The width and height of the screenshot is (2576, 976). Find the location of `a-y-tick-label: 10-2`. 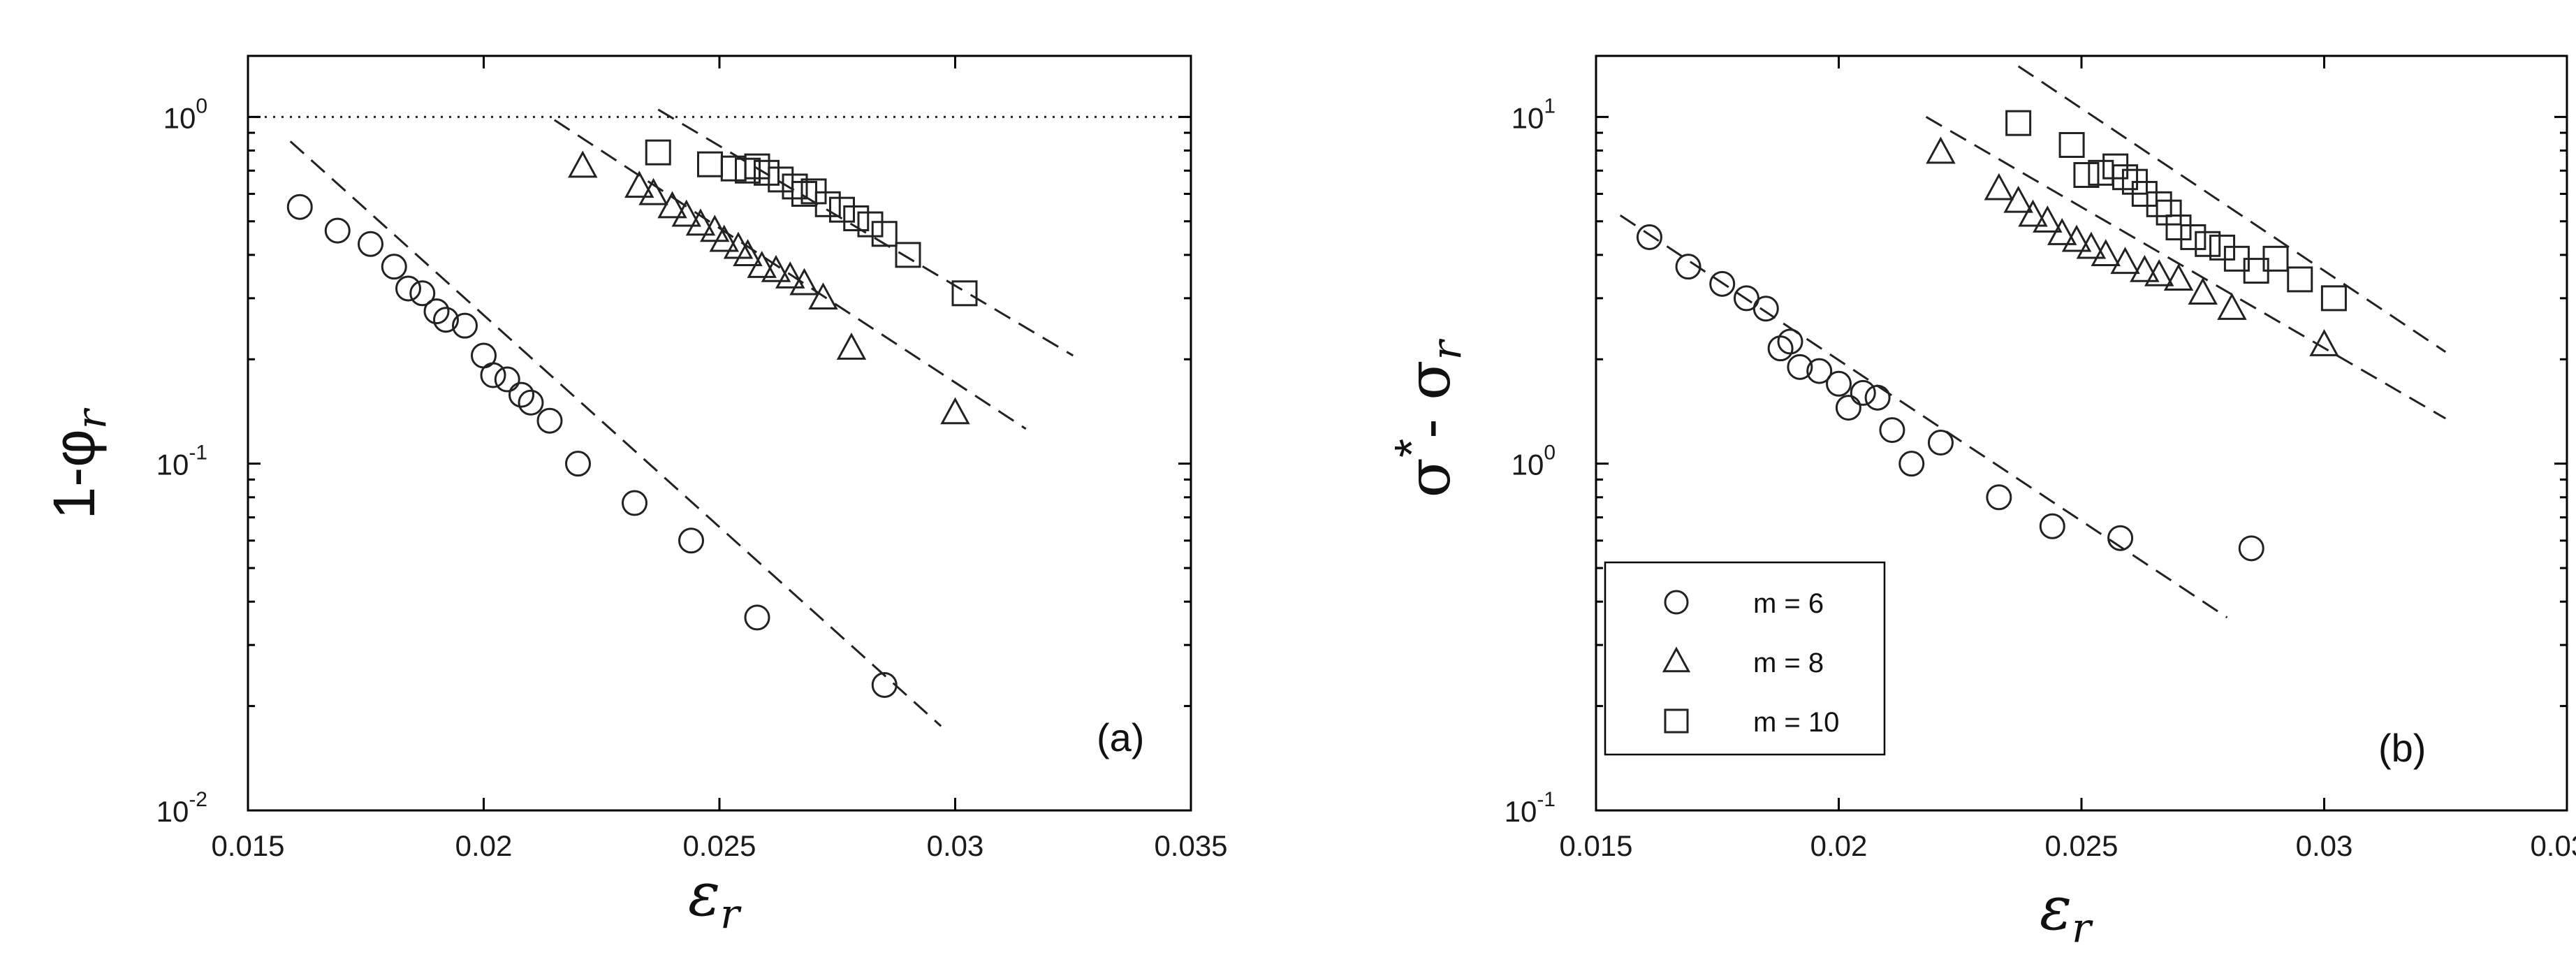

a-y-tick-label: 10-2 is located at coordinates (181, 808).